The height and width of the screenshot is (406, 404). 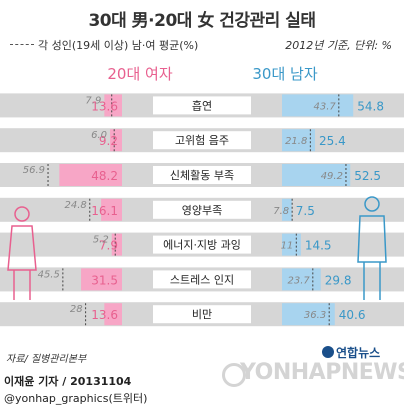 What do you see at coordinates (318, 246) in the screenshot?
I see `male-value-label: 14.5` at bounding box center [318, 246].